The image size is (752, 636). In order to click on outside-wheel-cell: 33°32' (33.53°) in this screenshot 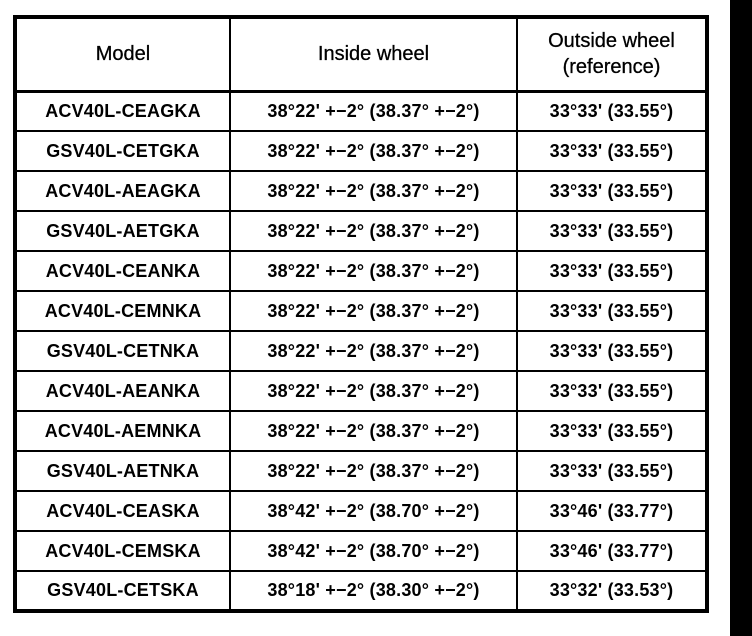, I will do `click(612, 591)`.